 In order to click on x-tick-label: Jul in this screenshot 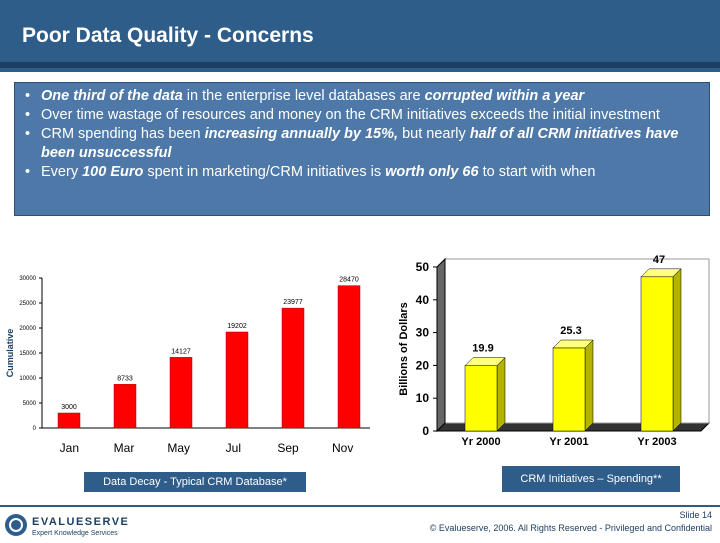, I will do `click(233, 448)`.